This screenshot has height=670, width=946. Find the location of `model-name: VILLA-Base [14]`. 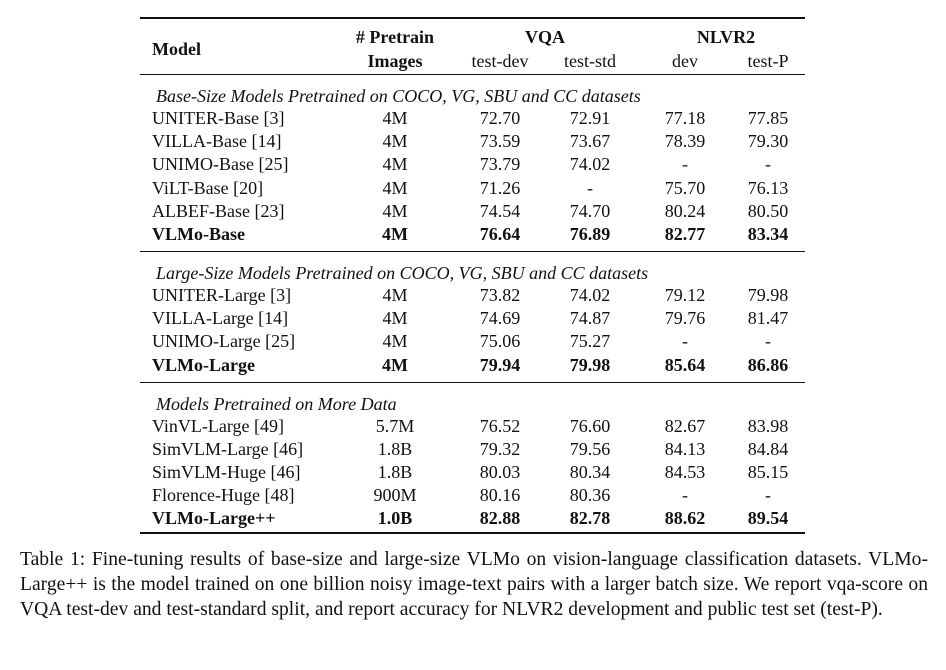

model-name: VILLA-Base [14] is located at coordinates (217, 141).